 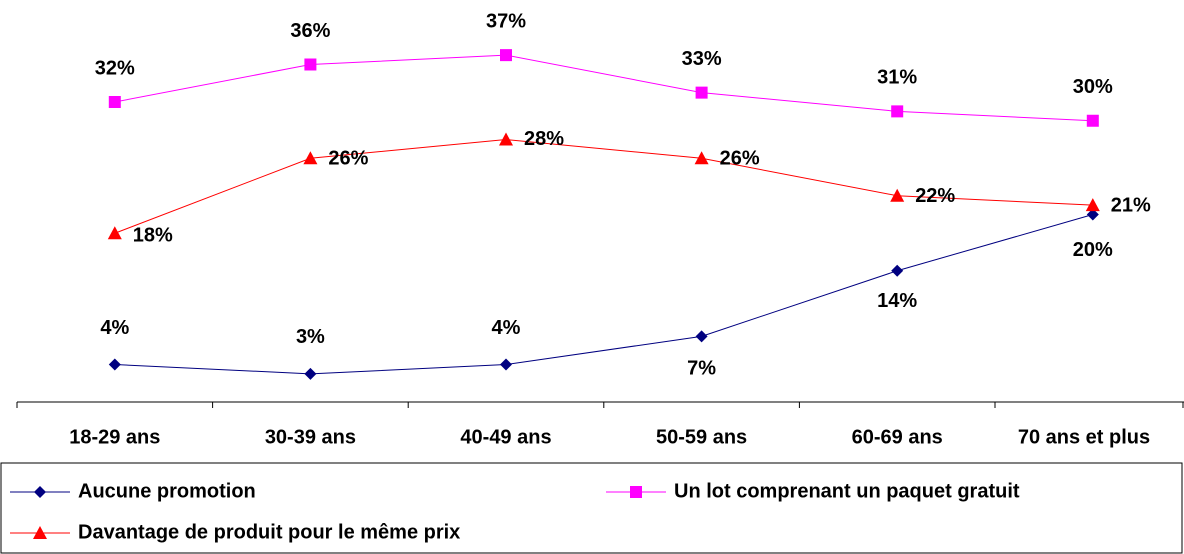 I want to click on legend-label: Un lot comprenant un paquet gratuit, so click(x=847, y=491).